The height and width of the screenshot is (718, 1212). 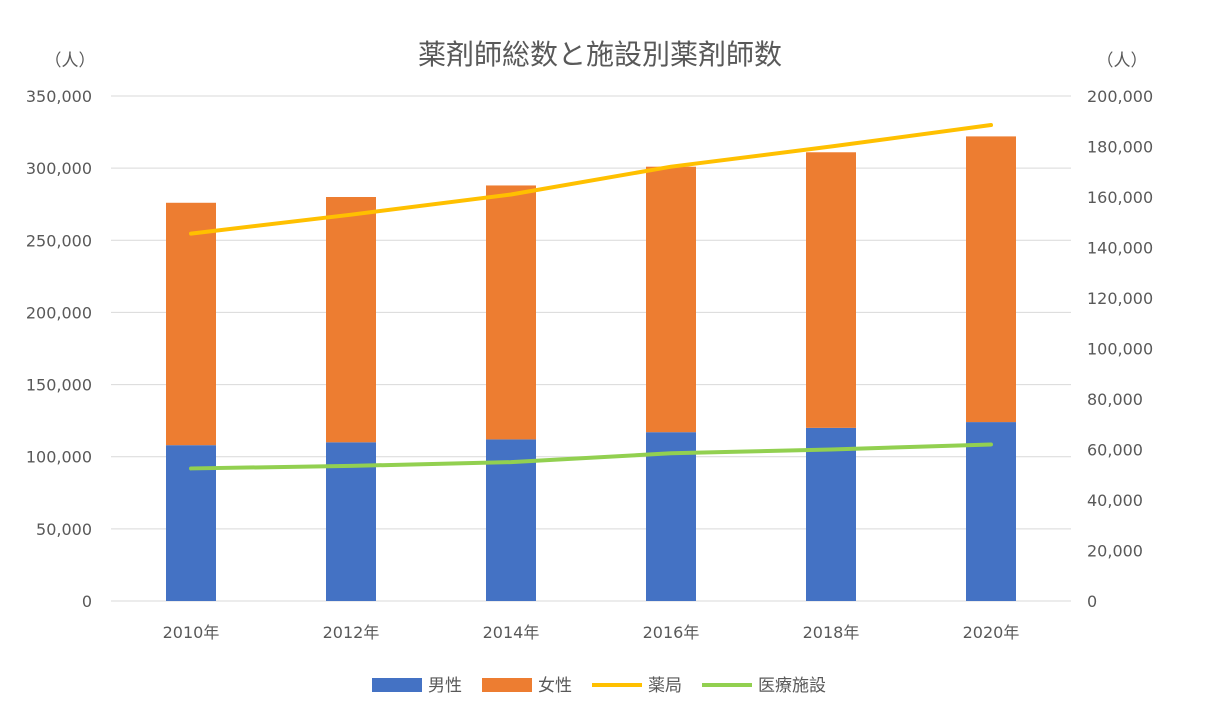 I want to click on right-axis-unit: （人）, so click(x=1122, y=61).